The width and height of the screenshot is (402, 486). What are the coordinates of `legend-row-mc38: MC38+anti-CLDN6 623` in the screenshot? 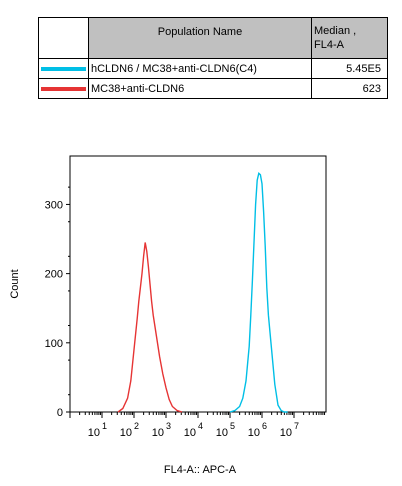 It's located at (213, 88).